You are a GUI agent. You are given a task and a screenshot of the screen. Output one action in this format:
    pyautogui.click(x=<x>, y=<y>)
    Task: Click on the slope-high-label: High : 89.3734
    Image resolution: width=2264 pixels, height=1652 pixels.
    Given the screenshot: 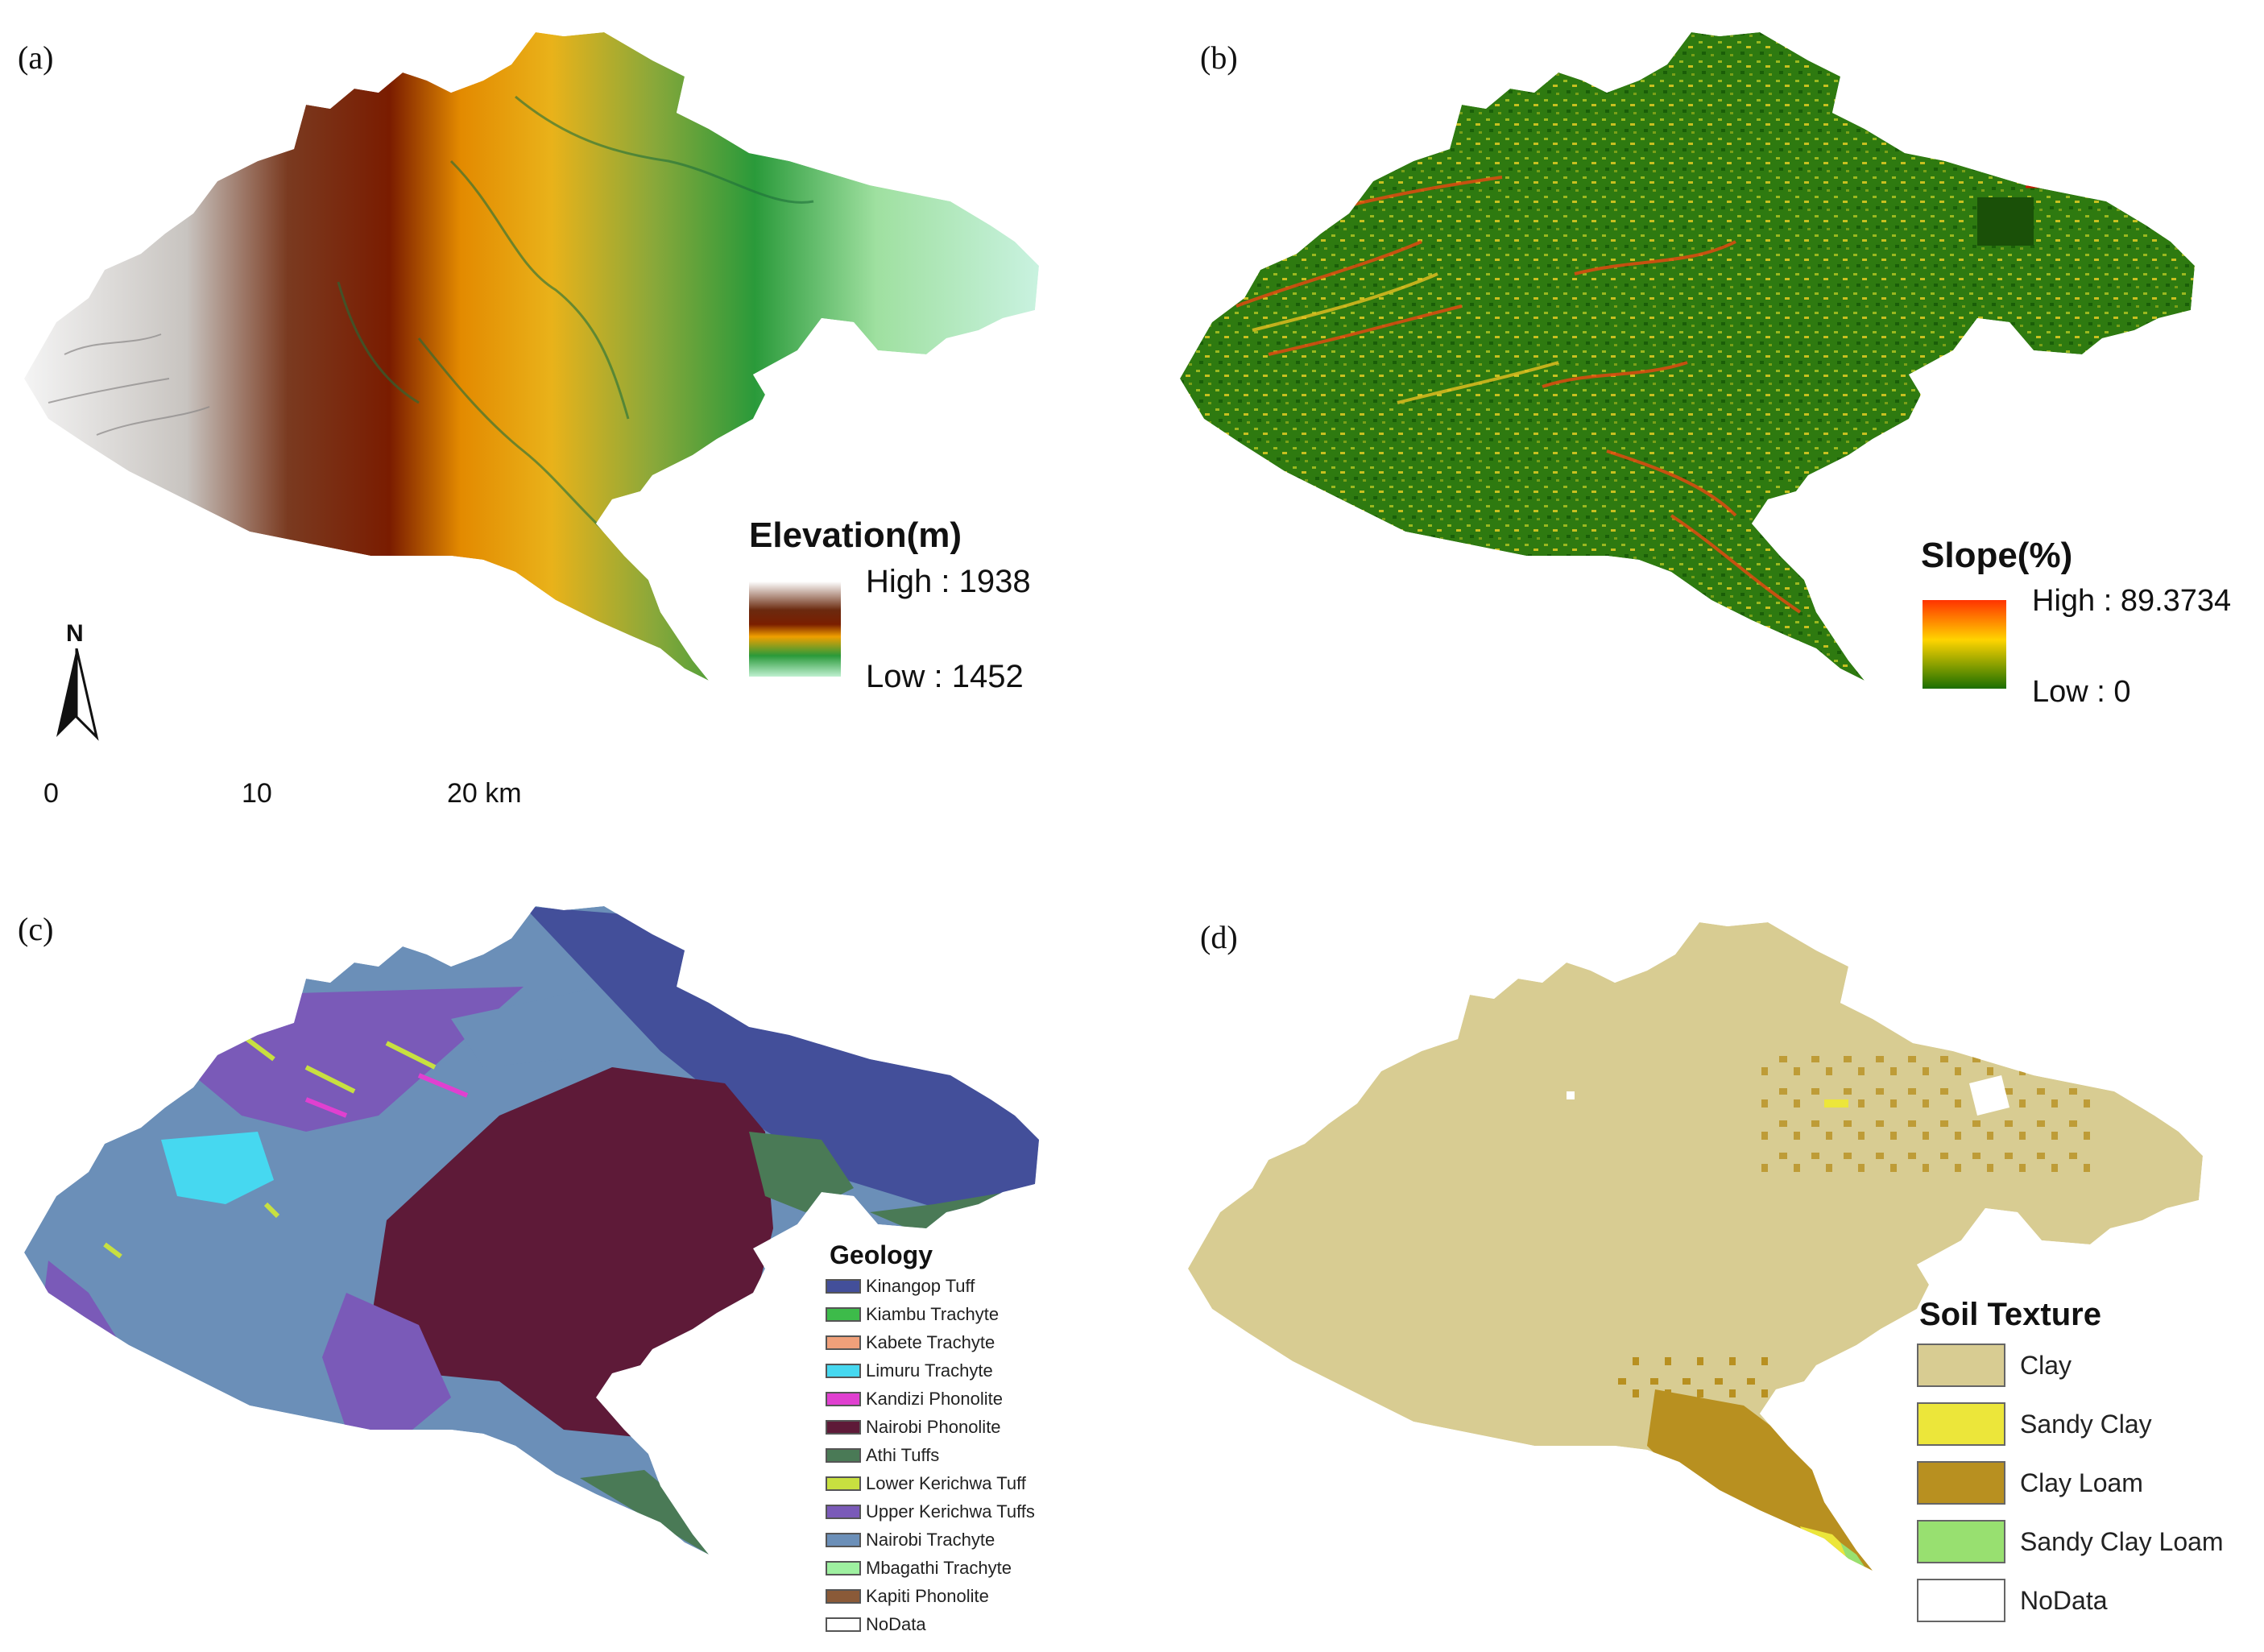 What is the action you would take?
    pyautogui.click(x=2132, y=601)
    